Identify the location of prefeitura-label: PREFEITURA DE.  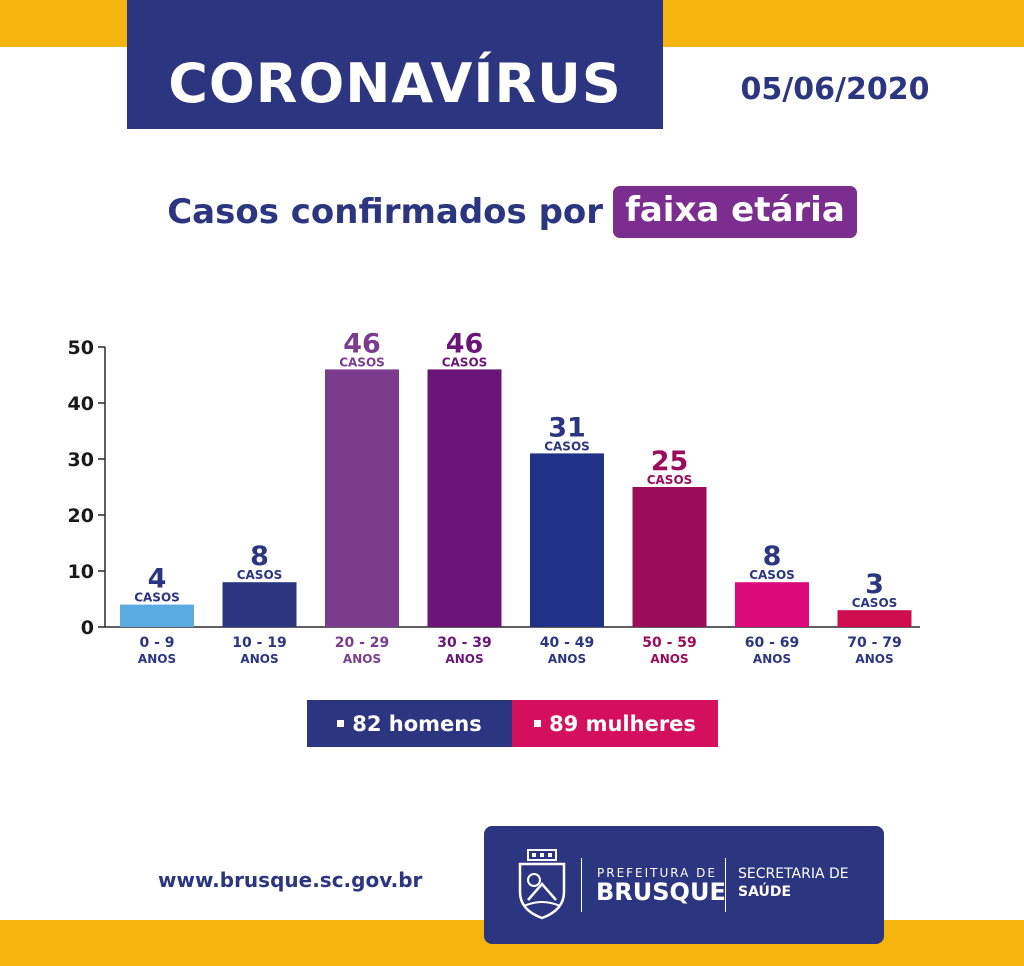
(657, 873).